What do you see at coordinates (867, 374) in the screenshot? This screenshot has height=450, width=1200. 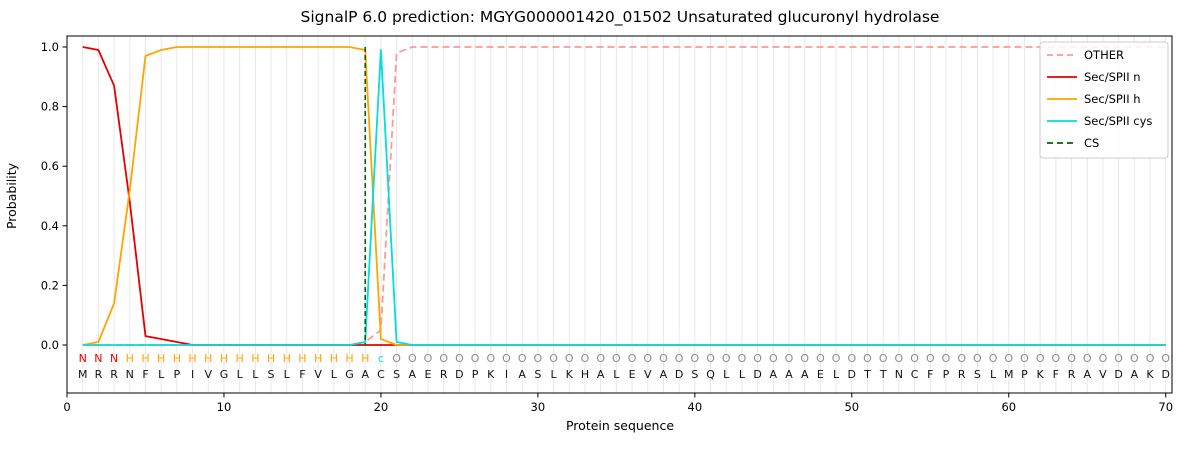 I see `residue-letter: T` at bounding box center [867, 374].